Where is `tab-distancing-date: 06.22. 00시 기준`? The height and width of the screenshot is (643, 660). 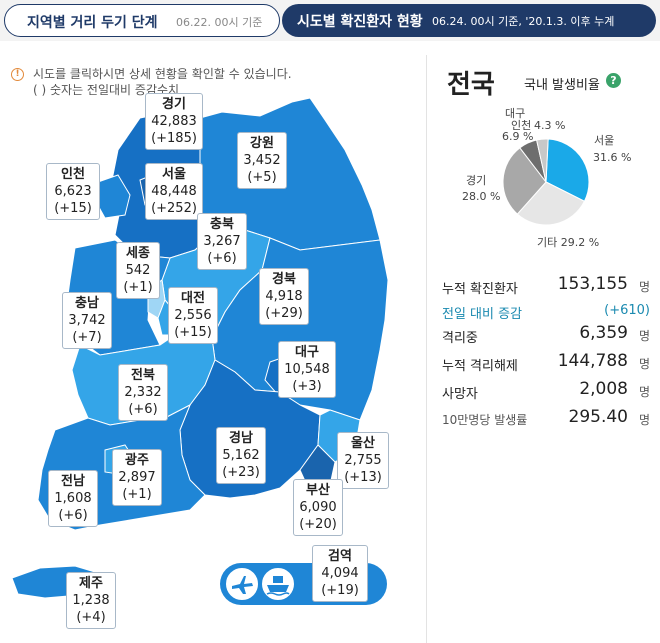
tab-distancing-date: 06.22. 00시 기준 is located at coordinates (219, 22).